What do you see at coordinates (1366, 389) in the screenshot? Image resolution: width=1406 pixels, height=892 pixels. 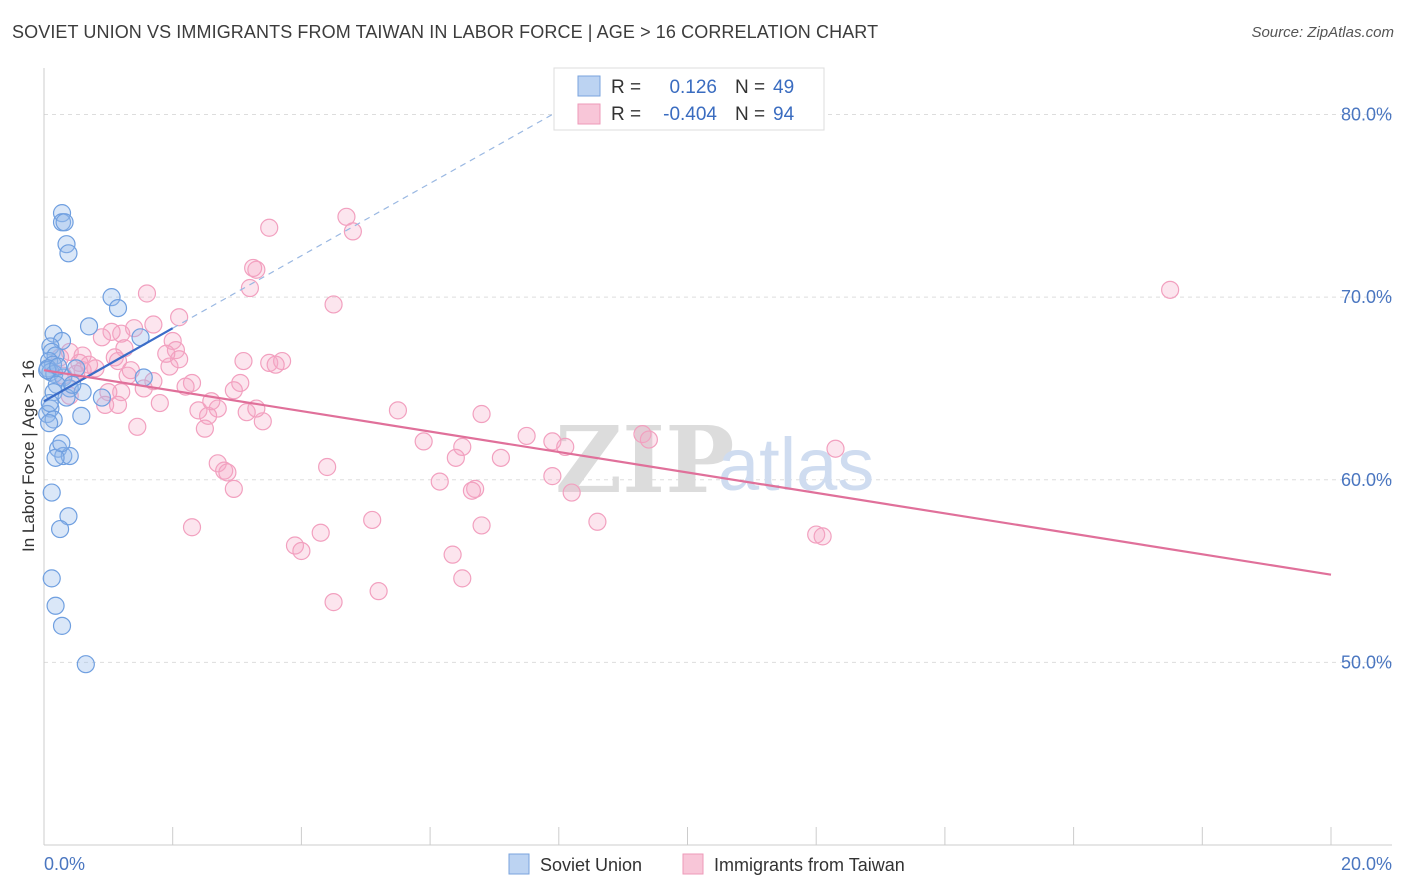 I see `y-tick-labels: 50.0% 60.0% 70.0% 80.0%` at bounding box center [1366, 389].